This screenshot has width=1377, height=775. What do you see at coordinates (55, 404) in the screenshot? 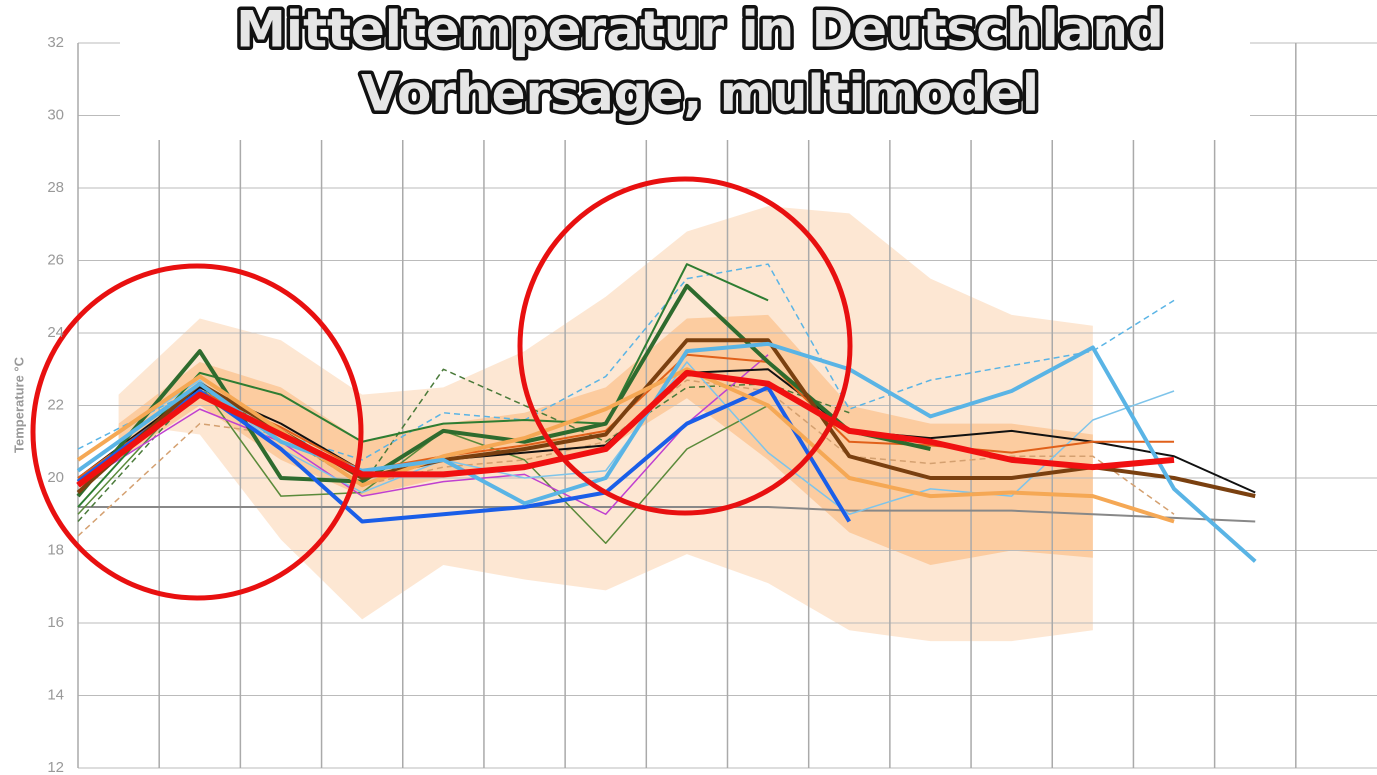
I see `y-tick-label: 22` at bounding box center [55, 404].